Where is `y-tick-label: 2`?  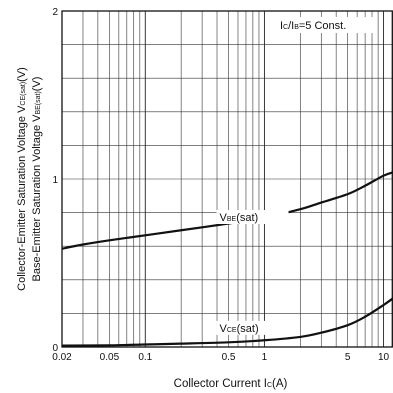
y-tick-label: 2 is located at coordinates (55, 12).